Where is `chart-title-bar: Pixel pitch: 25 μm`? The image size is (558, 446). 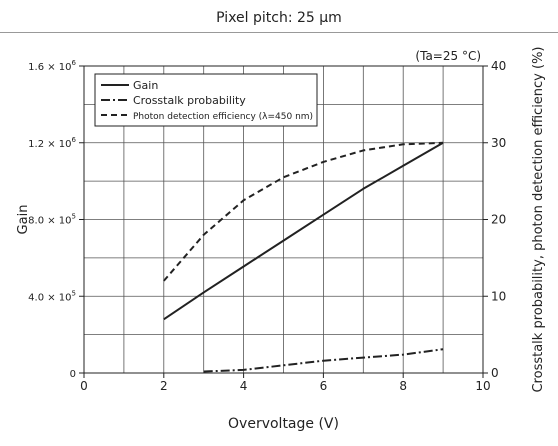
chart-title-bar: Pixel pitch: 25 μm is located at coordinates (279, 16).